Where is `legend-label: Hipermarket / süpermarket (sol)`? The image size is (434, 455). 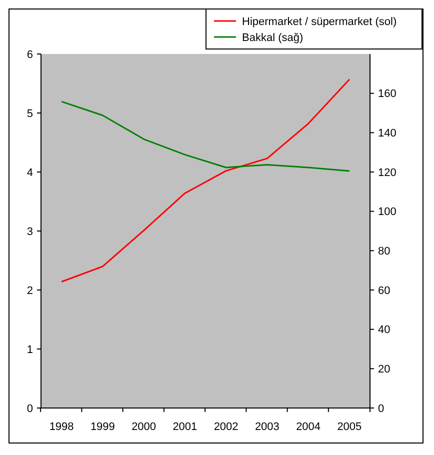
legend-label: Hipermarket / süpermarket (sol) is located at coordinates (319, 22).